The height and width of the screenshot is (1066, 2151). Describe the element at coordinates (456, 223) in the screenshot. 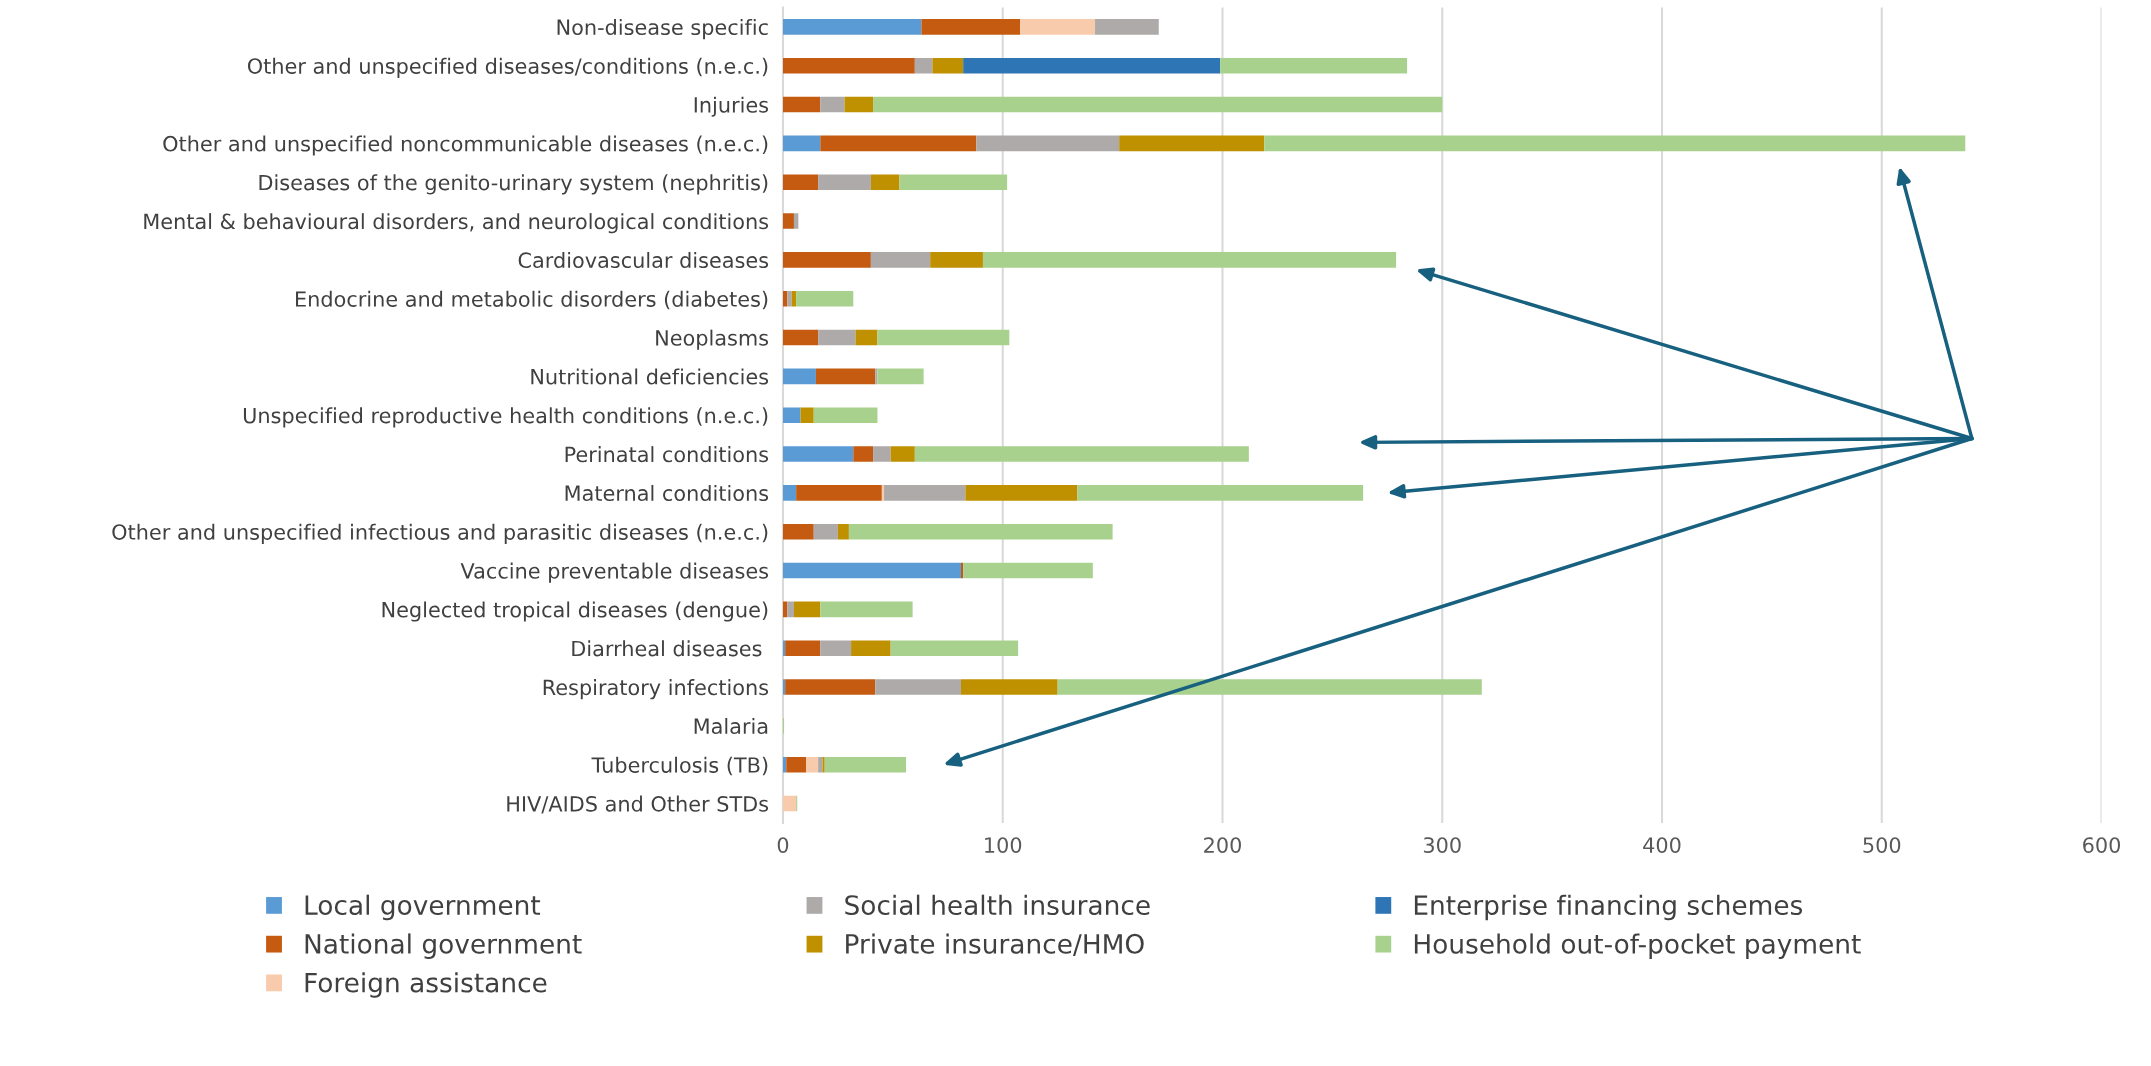

I see `y-tick-label: Mental & behavioural disorders, and neurological conditions` at that location.